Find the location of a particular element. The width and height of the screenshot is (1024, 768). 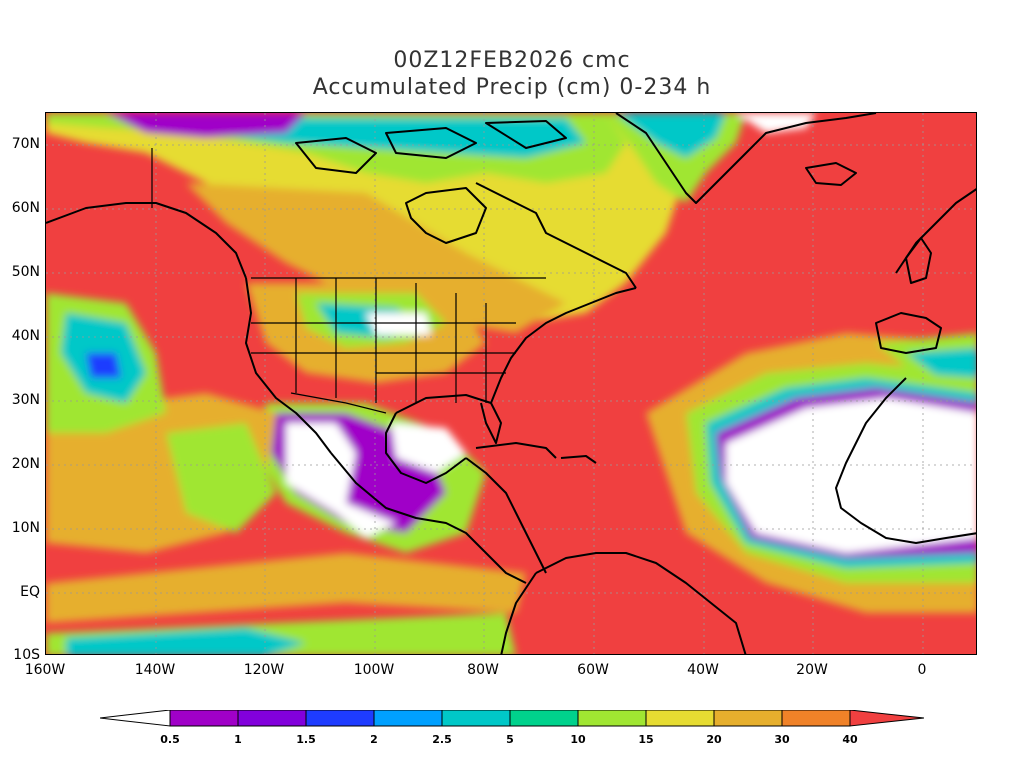

precip-southern-cyan is located at coordinates (186, 641).